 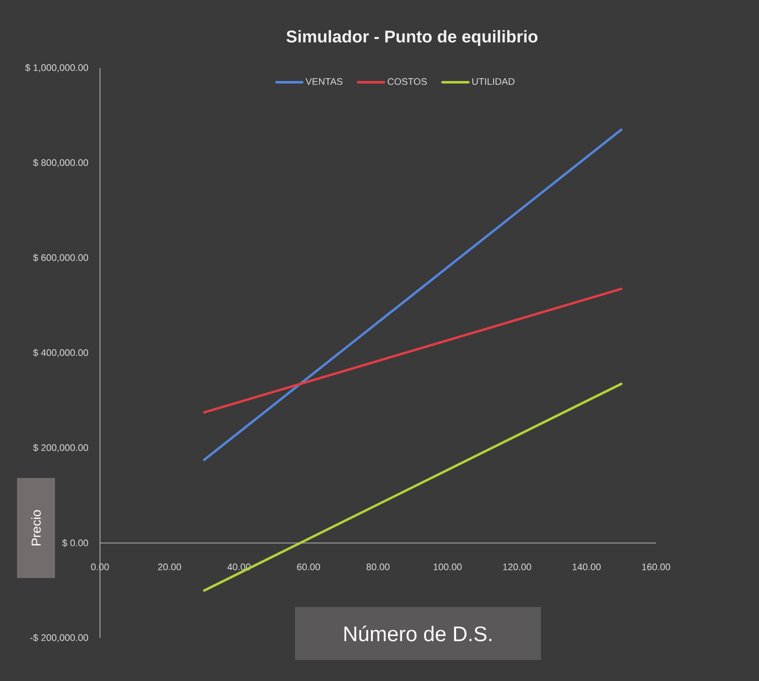 I want to click on x-tick-label: 100.00, so click(x=448, y=567).